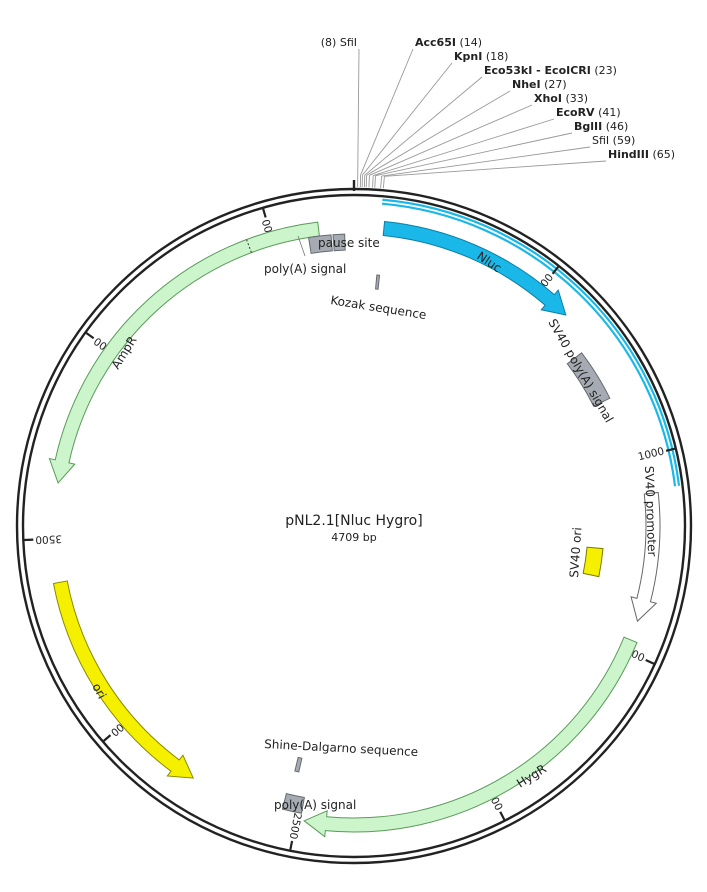 The width and height of the screenshot is (707, 892). Describe the element at coordinates (528, 168) in the screenshot. I see `site-hindiii-65: HindIII (65)` at that location.